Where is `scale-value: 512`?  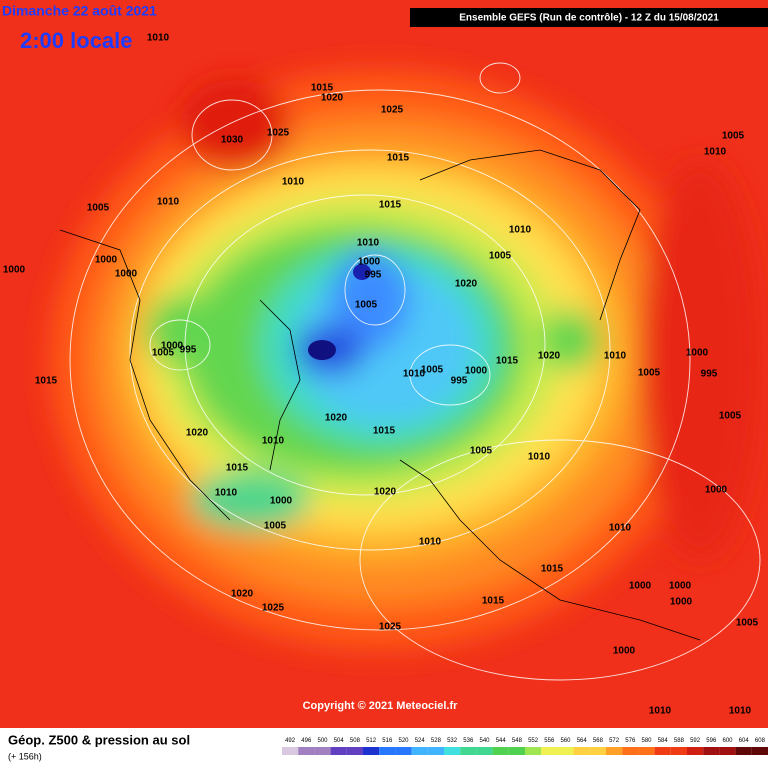
scale-value: 512 is located at coordinates (371, 741).